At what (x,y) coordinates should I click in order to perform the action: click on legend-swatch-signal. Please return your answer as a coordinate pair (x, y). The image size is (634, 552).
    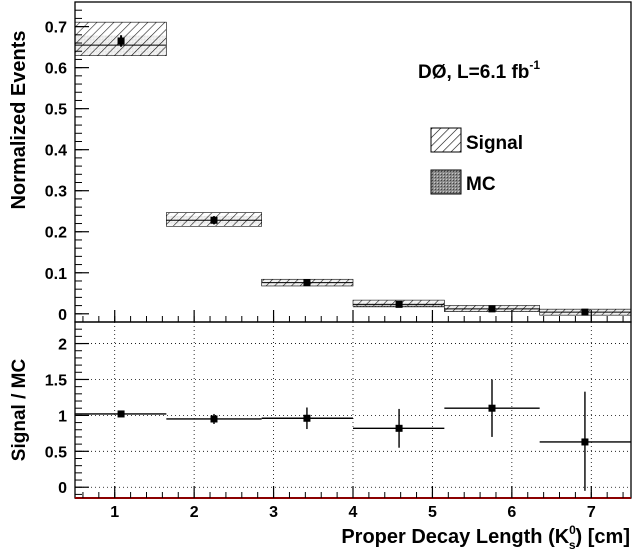
    Looking at the image, I should click on (446, 140).